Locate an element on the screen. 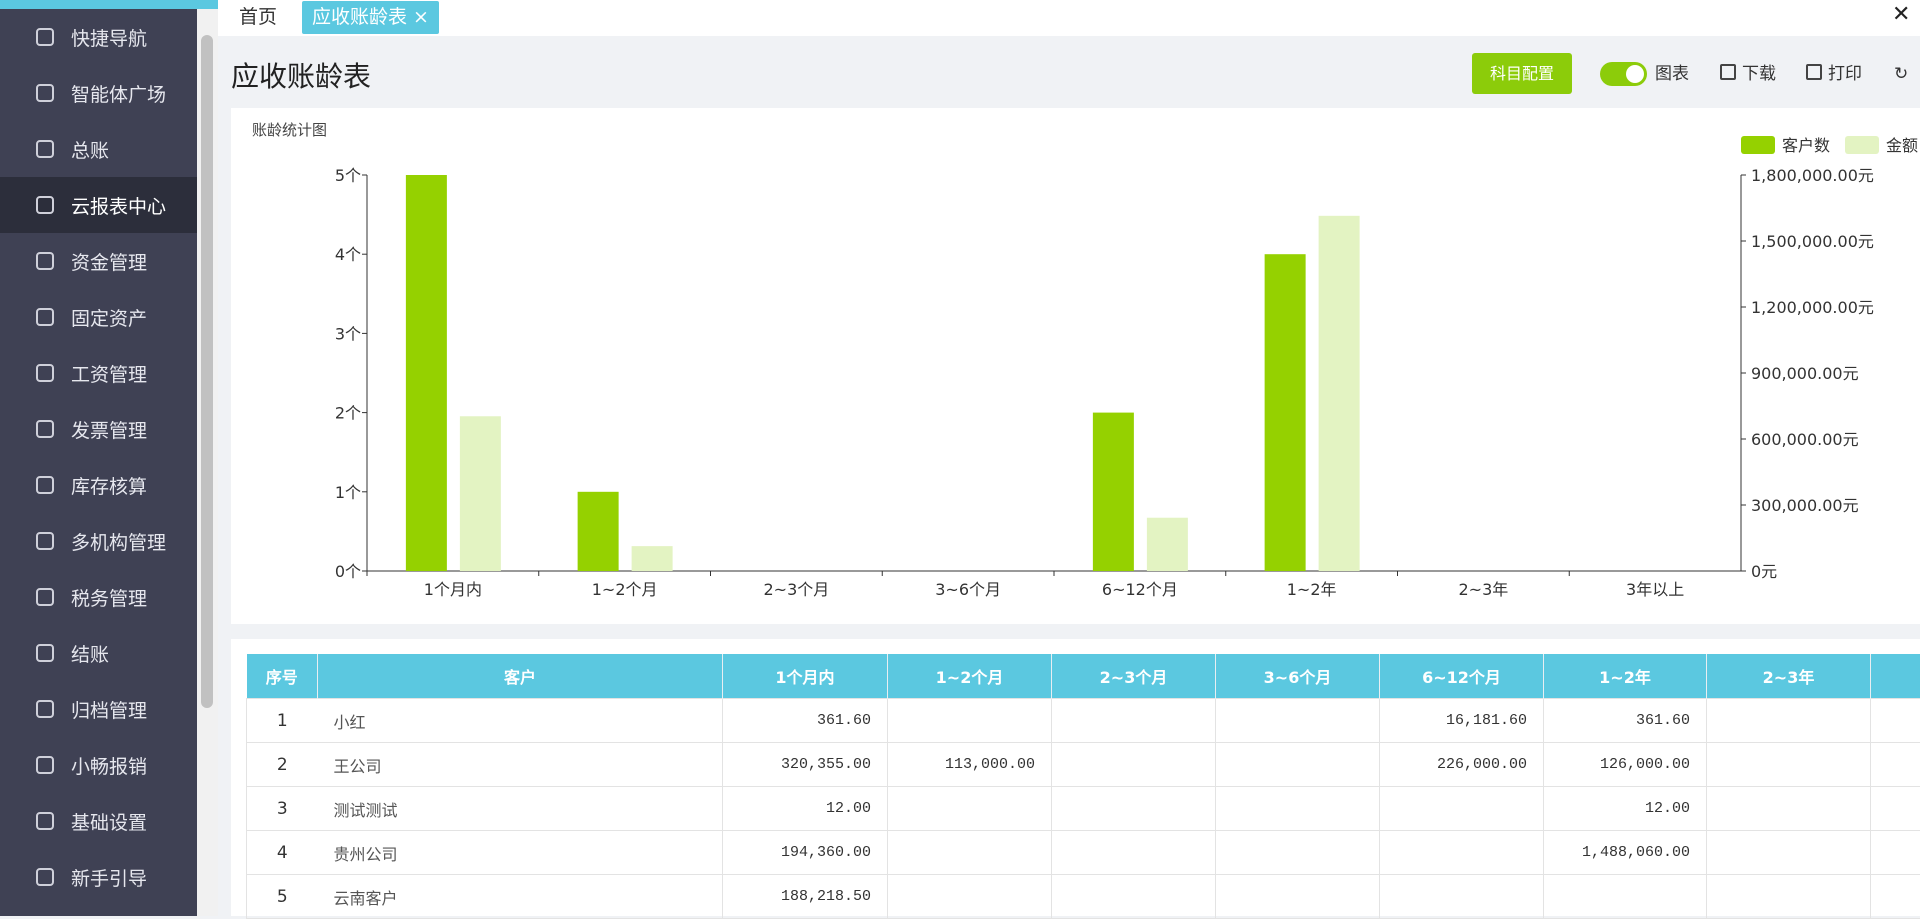  nav-item: 智能体广场 is located at coordinates (98, 93).